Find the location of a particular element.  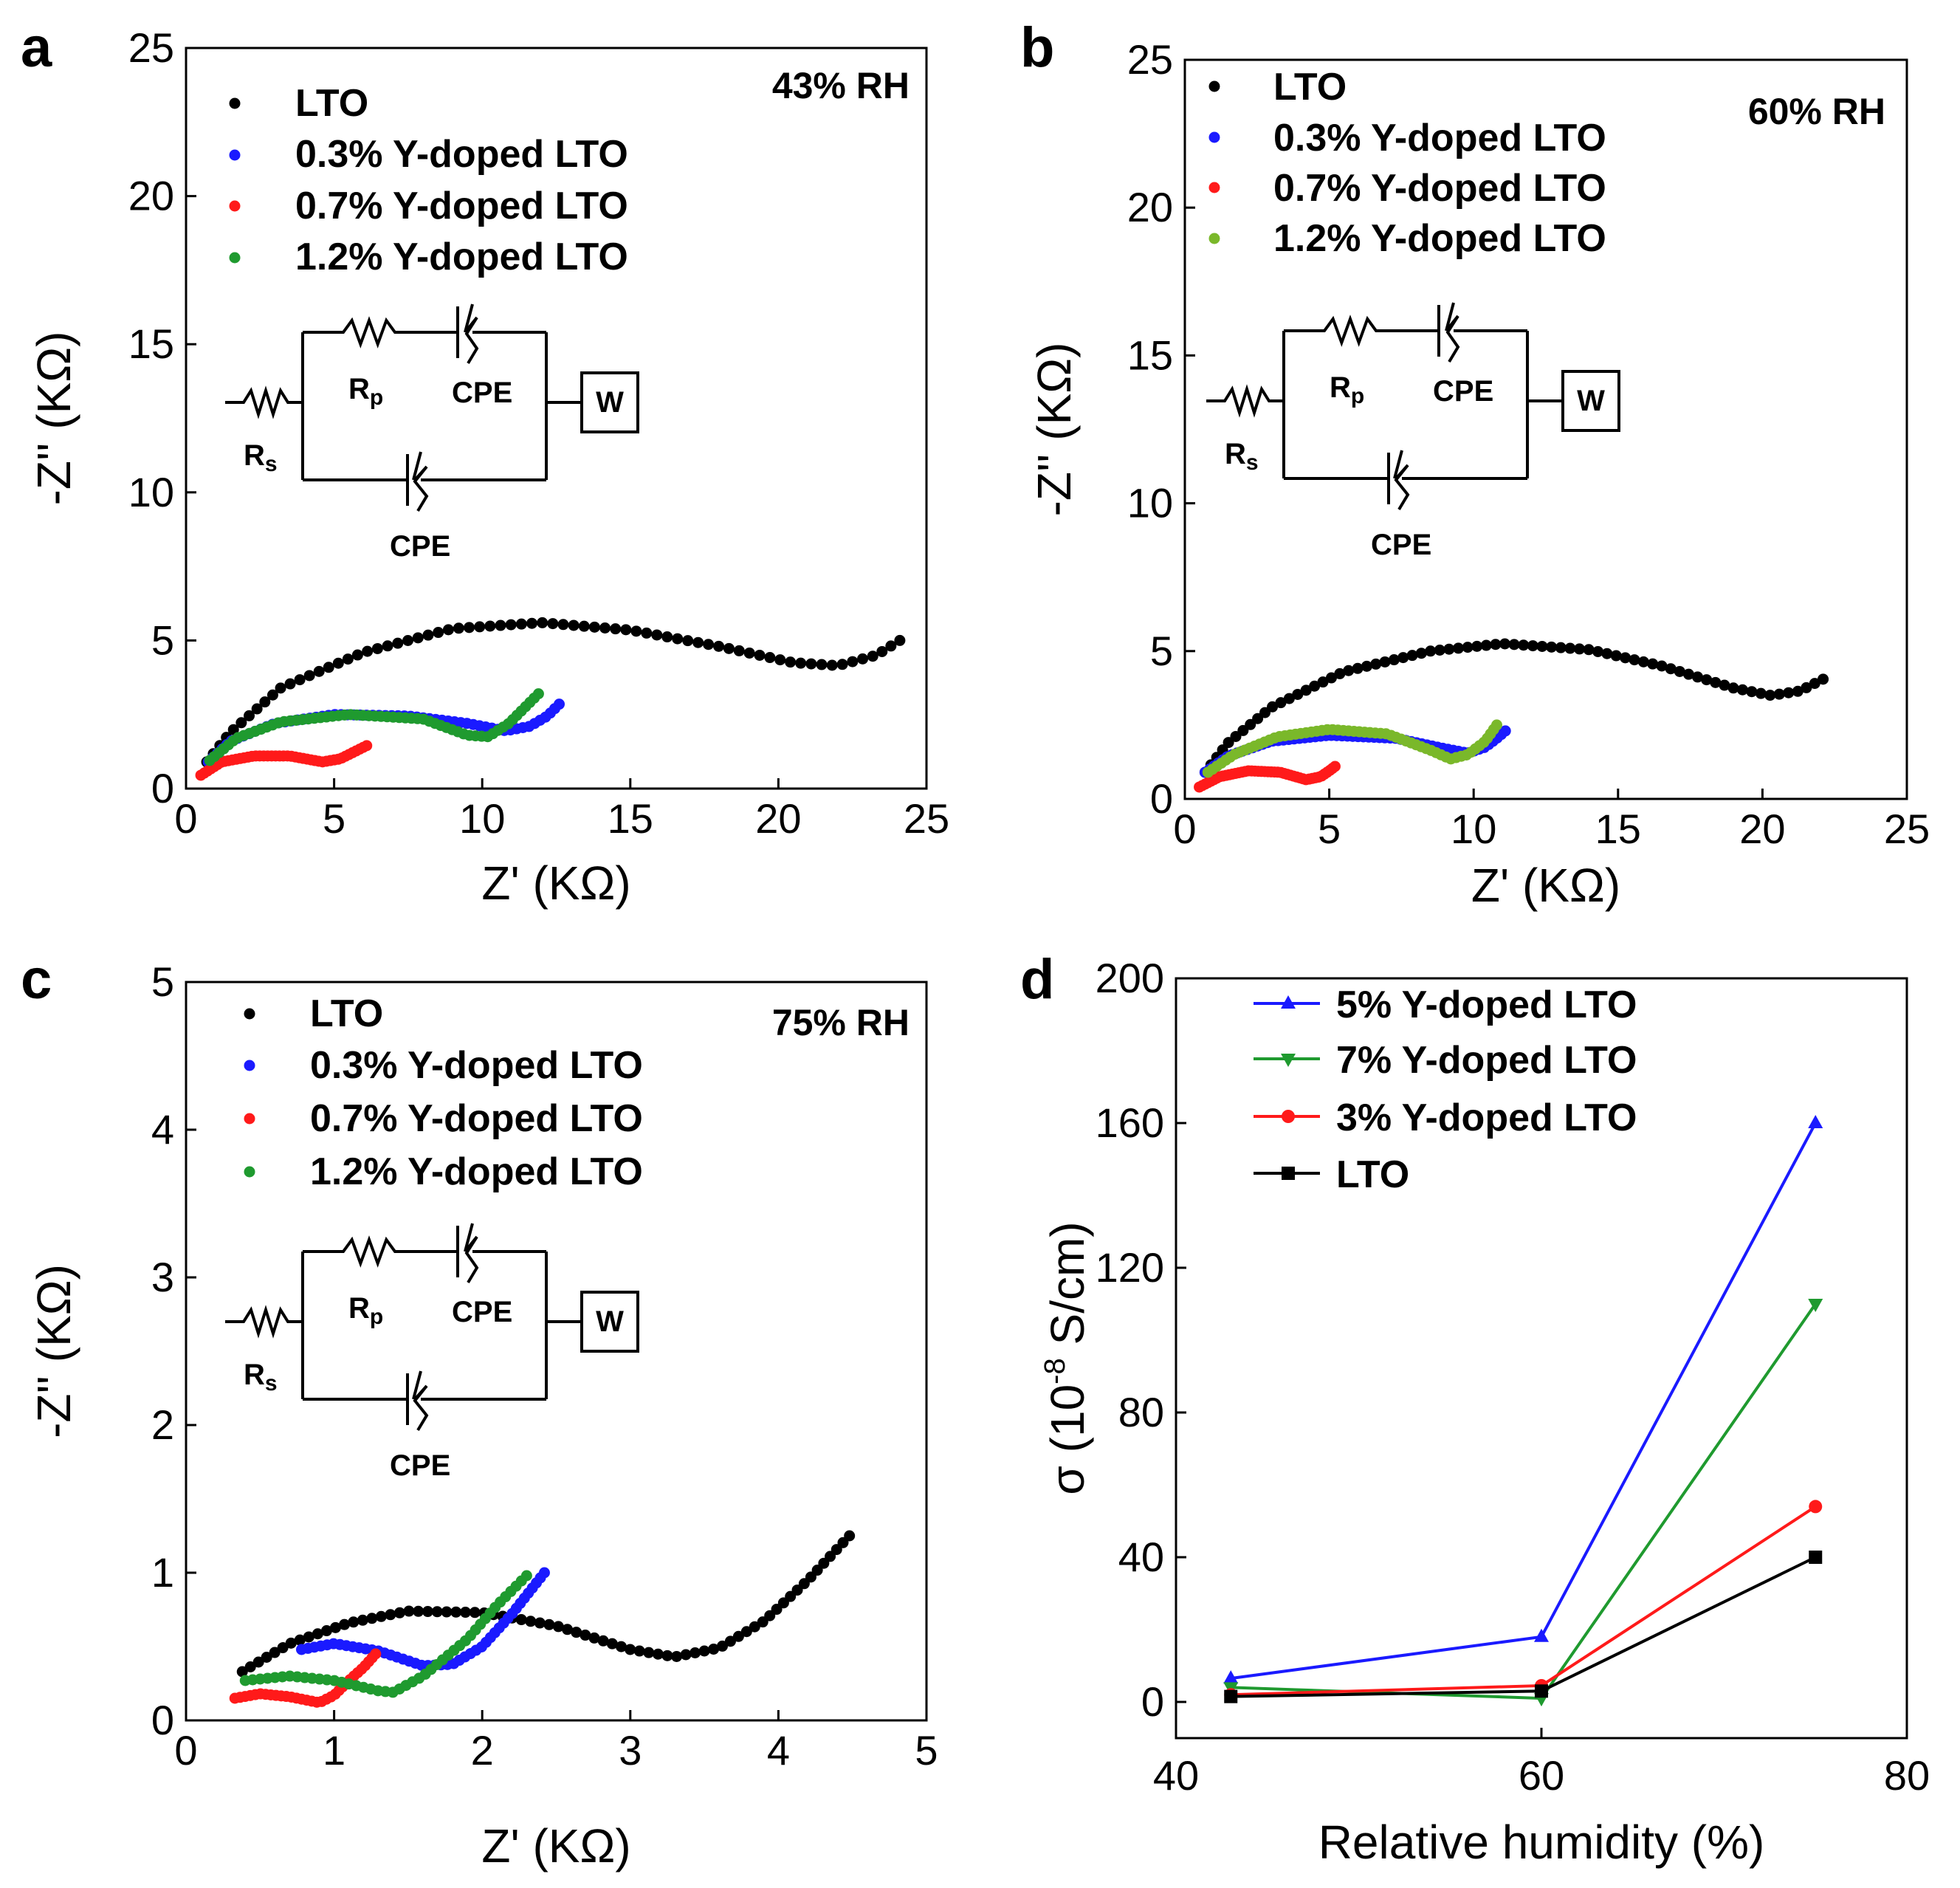

x-axis-label: Relative humidity (%) is located at coordinates (1541, 1843).